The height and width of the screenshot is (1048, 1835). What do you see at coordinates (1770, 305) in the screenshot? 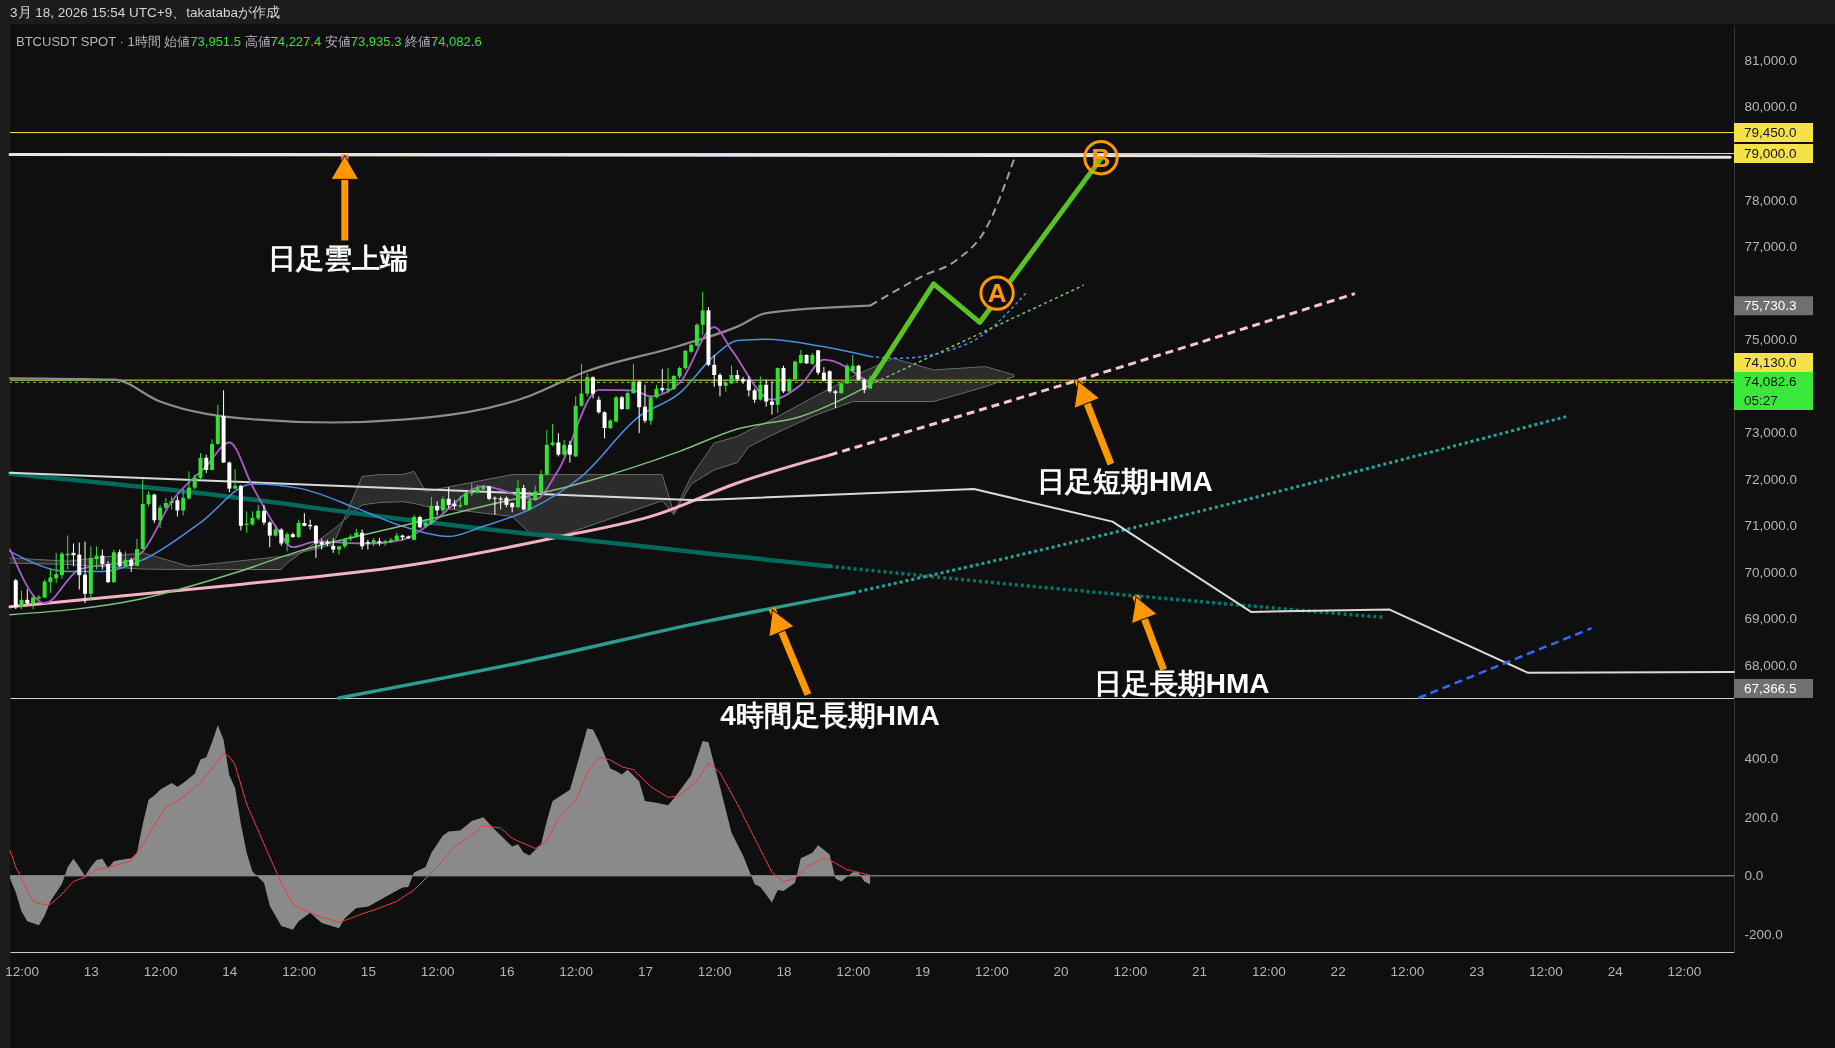
I see `text: 75,730.3` at bounding box center [1770, 305].